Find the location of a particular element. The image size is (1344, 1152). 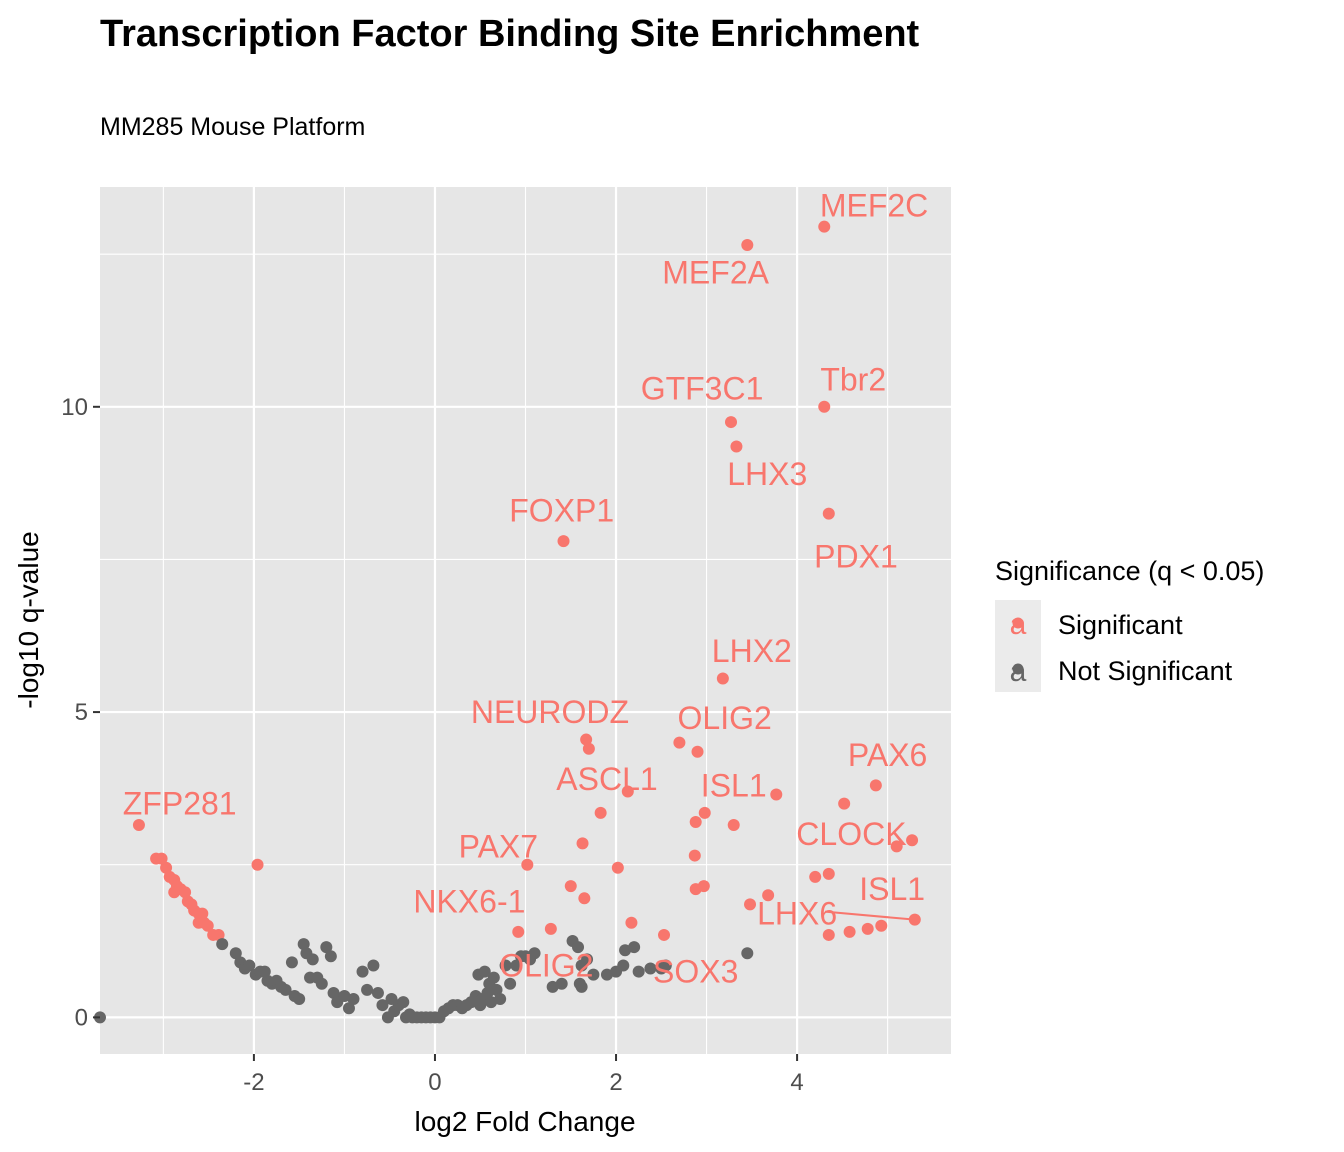

y-axis-title: -log10 q-value is located at coordinates (28, 619).